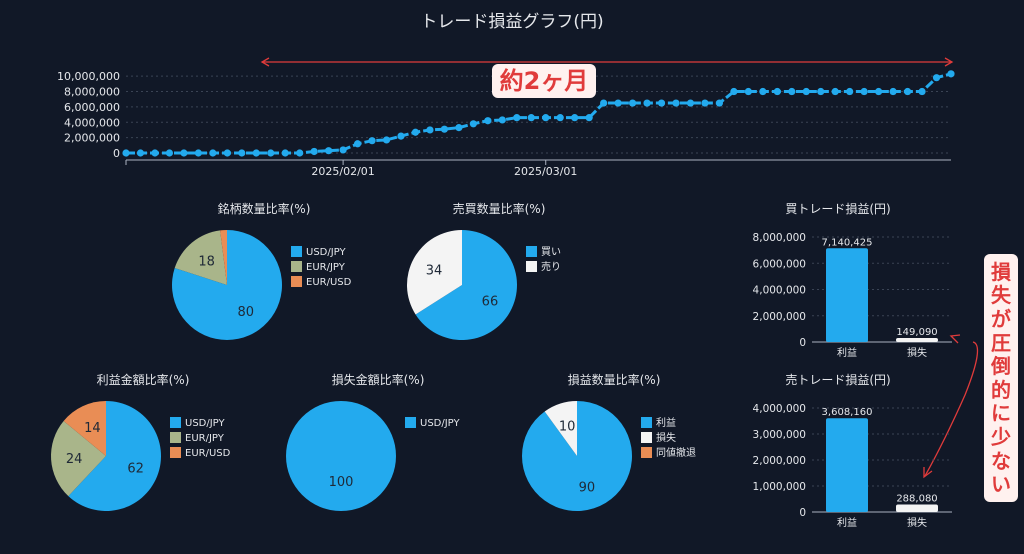 This screenshot has height=554, width=1024. What do you see at coordinates (92, 138) in the screenshot?
I see `line-y-tick-label: 2,000,000` at bounding box center [92, 138].